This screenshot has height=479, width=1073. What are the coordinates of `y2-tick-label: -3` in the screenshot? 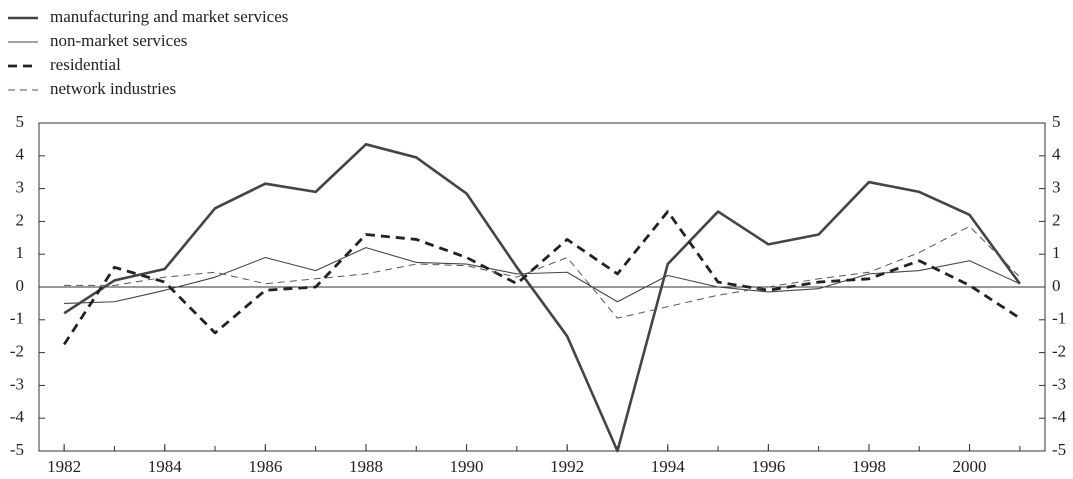 It's located at (1059, 383).